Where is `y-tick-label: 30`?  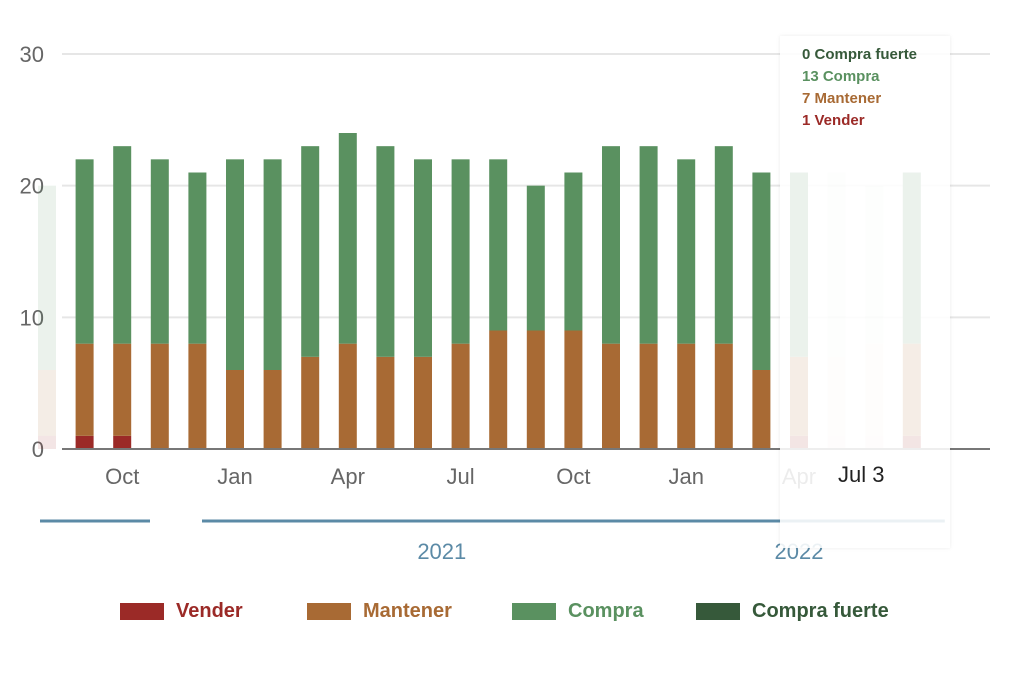 y-tick-label: 30 is located at coordinates (32, 54).